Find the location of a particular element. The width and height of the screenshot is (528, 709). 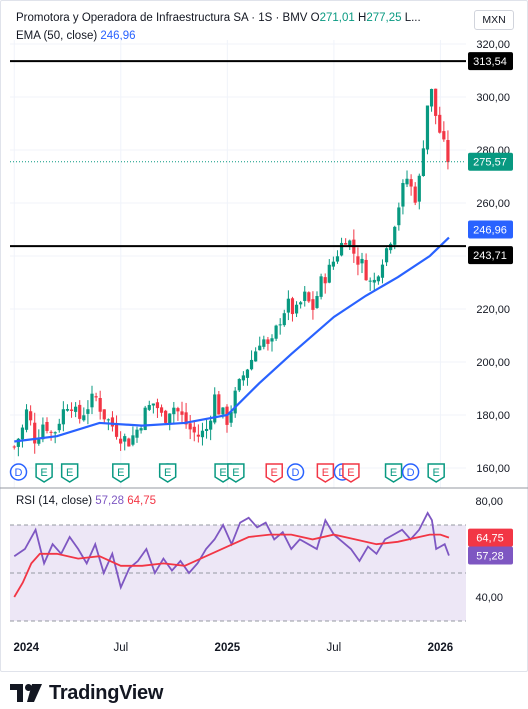

brand-name: TradingView is located at coordinates (106, 692).